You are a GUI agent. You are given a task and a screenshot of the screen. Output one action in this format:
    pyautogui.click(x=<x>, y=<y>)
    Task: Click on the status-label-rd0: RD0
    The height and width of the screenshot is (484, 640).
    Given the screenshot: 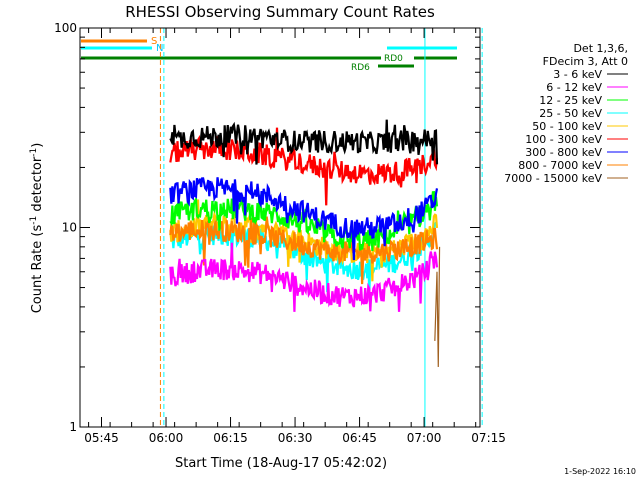 What is the action you would take?
    pyautogui.click(x=393, y=59)
    